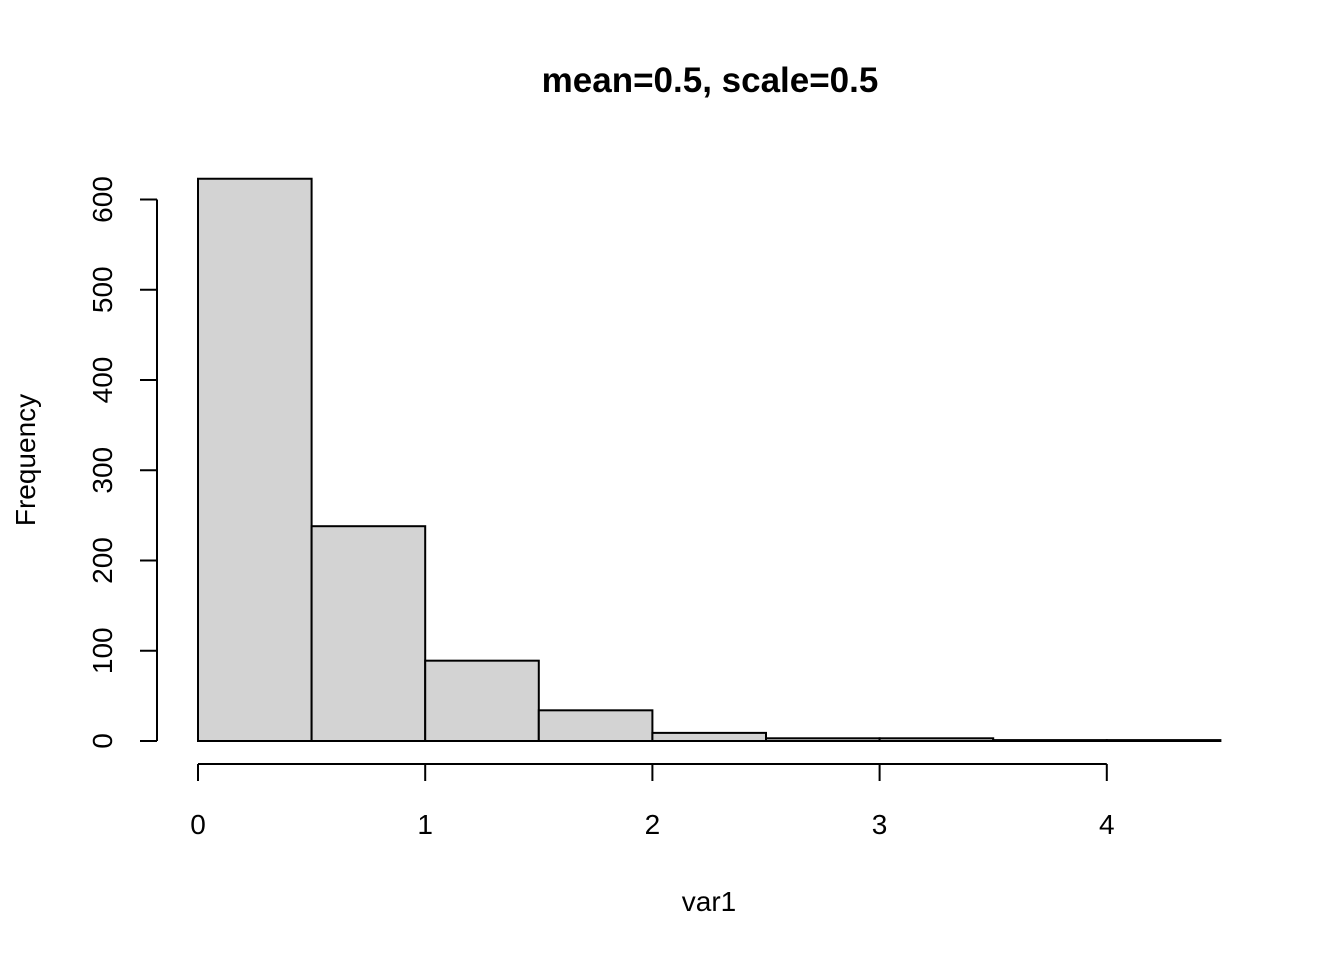  Describe the element at coordinates (709, 901) in the screenshot. I see `x-axis-label: var1` at that location.